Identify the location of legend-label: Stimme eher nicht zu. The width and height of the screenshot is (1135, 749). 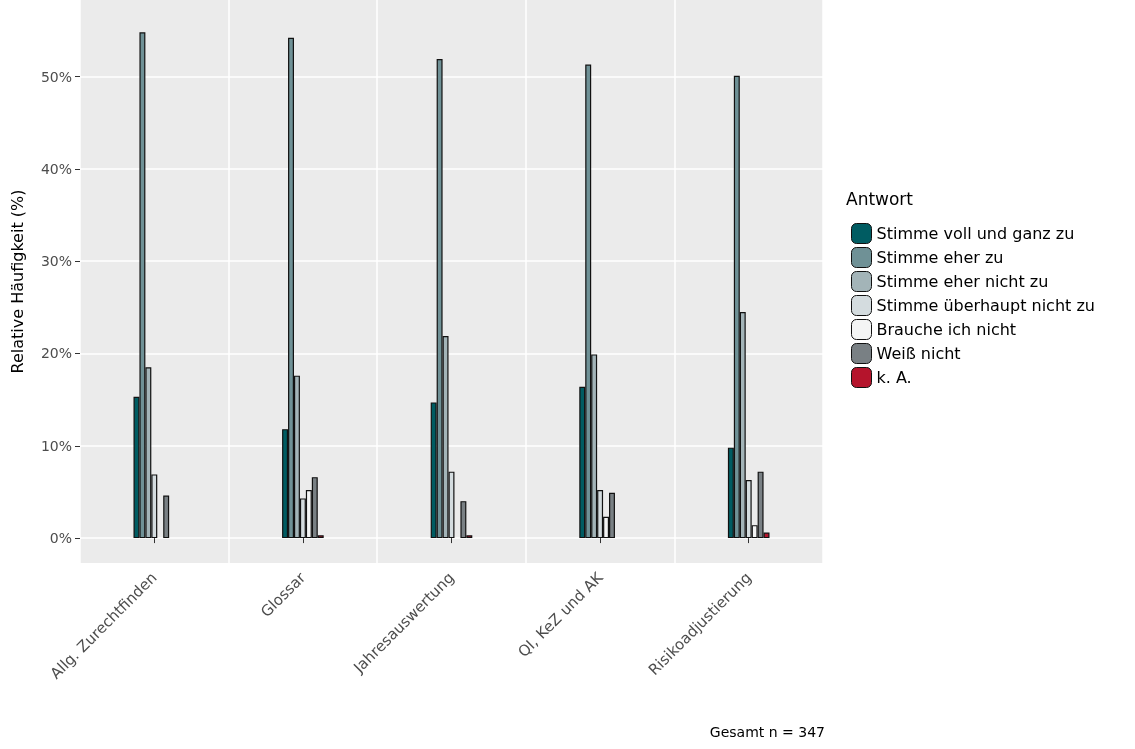
(962, 281).